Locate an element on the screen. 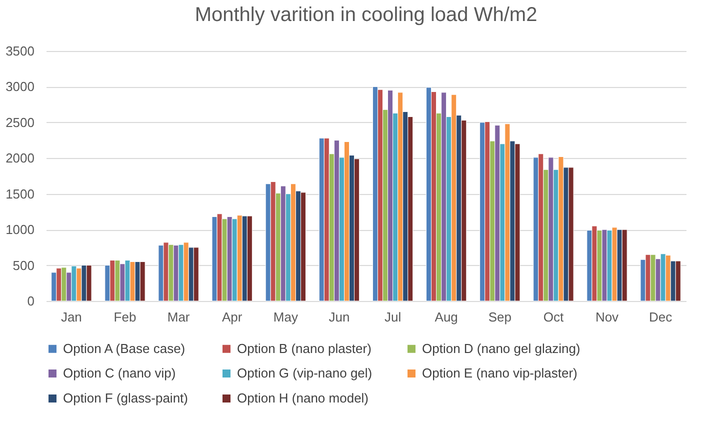 This screenshot has height=427, width=725. y-tick-label: 3000 is located at coordinates (20, 86).